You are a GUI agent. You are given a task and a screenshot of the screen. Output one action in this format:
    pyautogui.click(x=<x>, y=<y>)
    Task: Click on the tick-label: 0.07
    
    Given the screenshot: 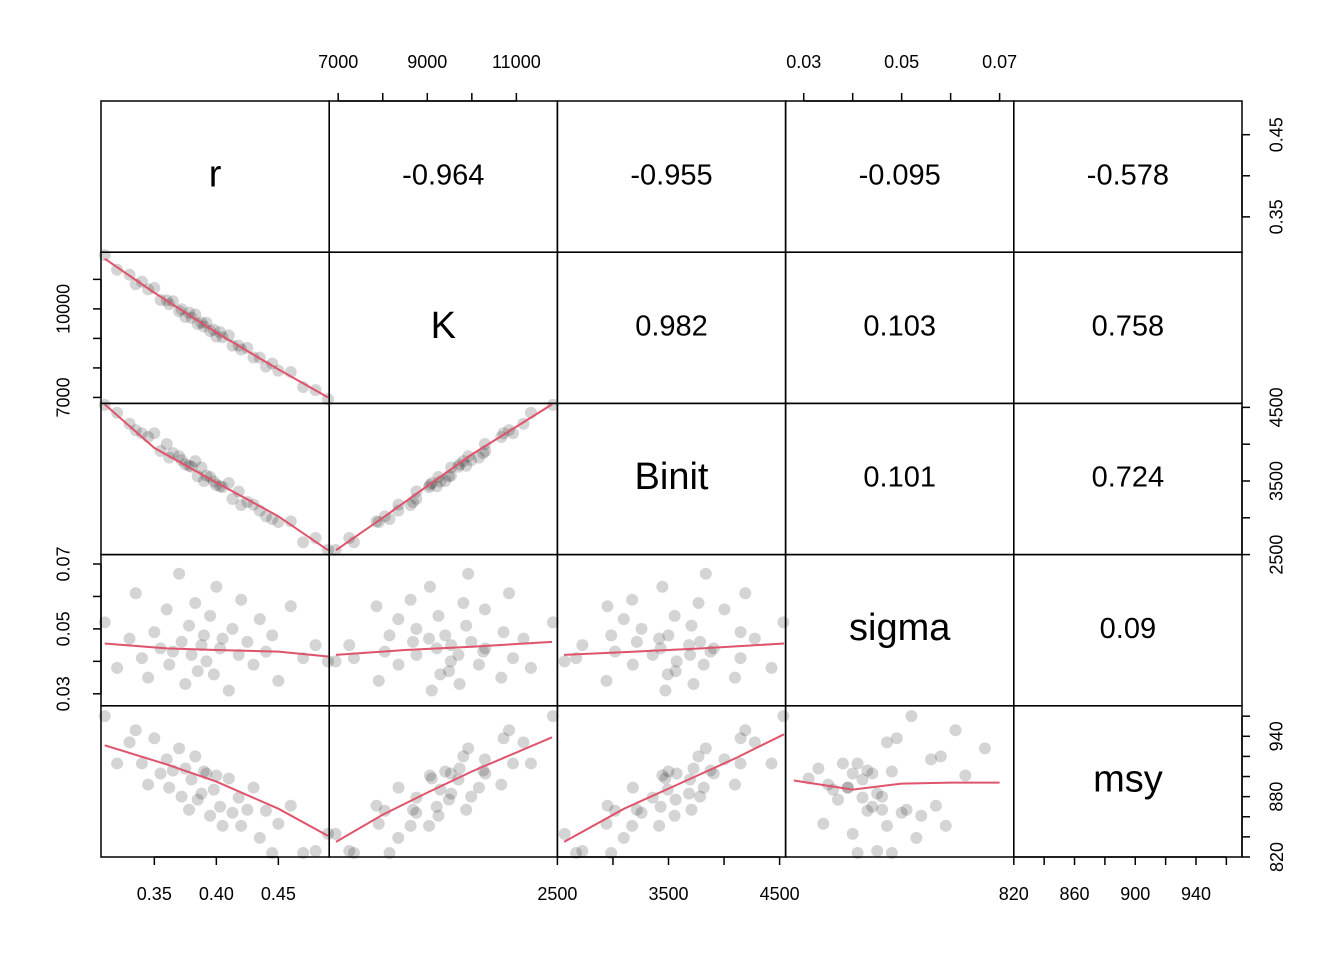 What is the action you would take?
    pyautogui.click(x=999, y=62)
    